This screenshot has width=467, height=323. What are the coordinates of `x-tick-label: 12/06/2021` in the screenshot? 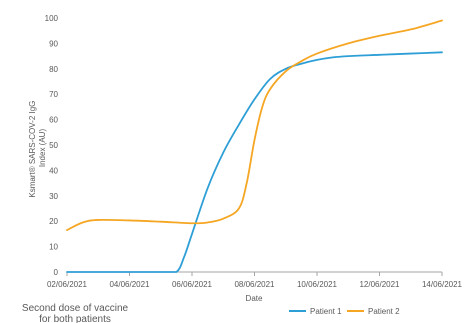 It's located at (379, 284).